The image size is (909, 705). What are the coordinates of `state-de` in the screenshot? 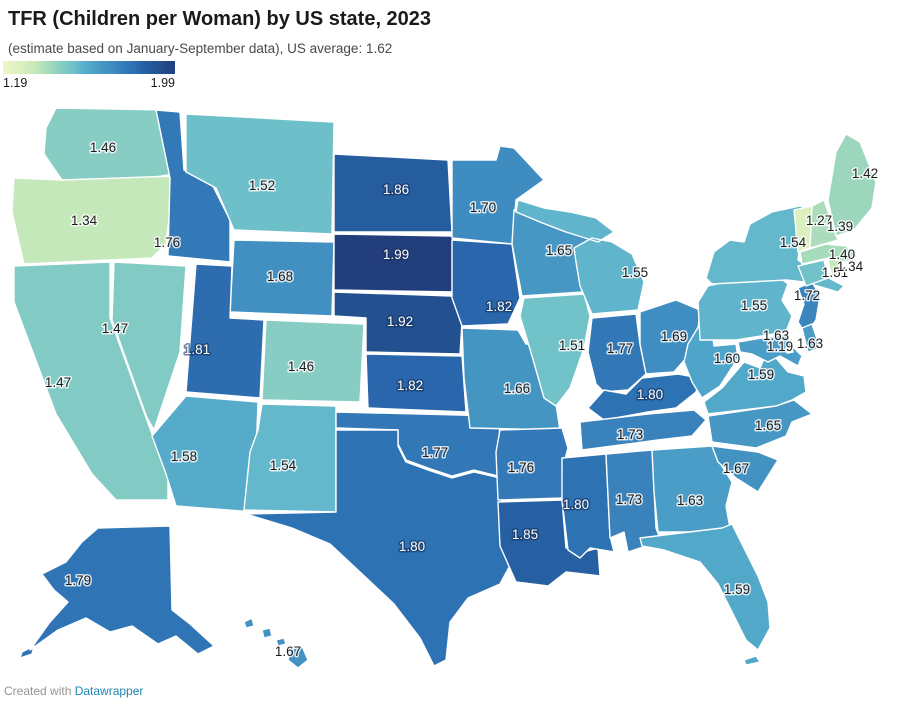 It's located at (811, 338).